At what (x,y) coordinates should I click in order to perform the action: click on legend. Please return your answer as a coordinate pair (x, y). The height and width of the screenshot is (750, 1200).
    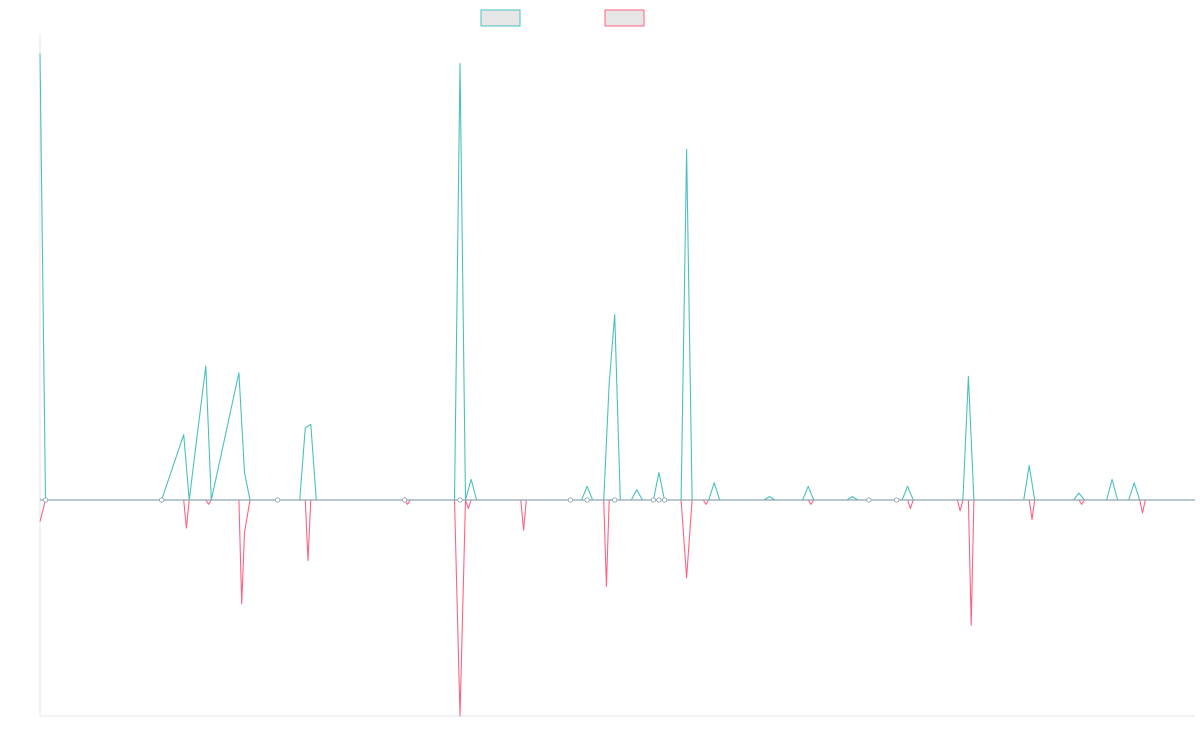
    Looking at the image, I should click on (562, 18).